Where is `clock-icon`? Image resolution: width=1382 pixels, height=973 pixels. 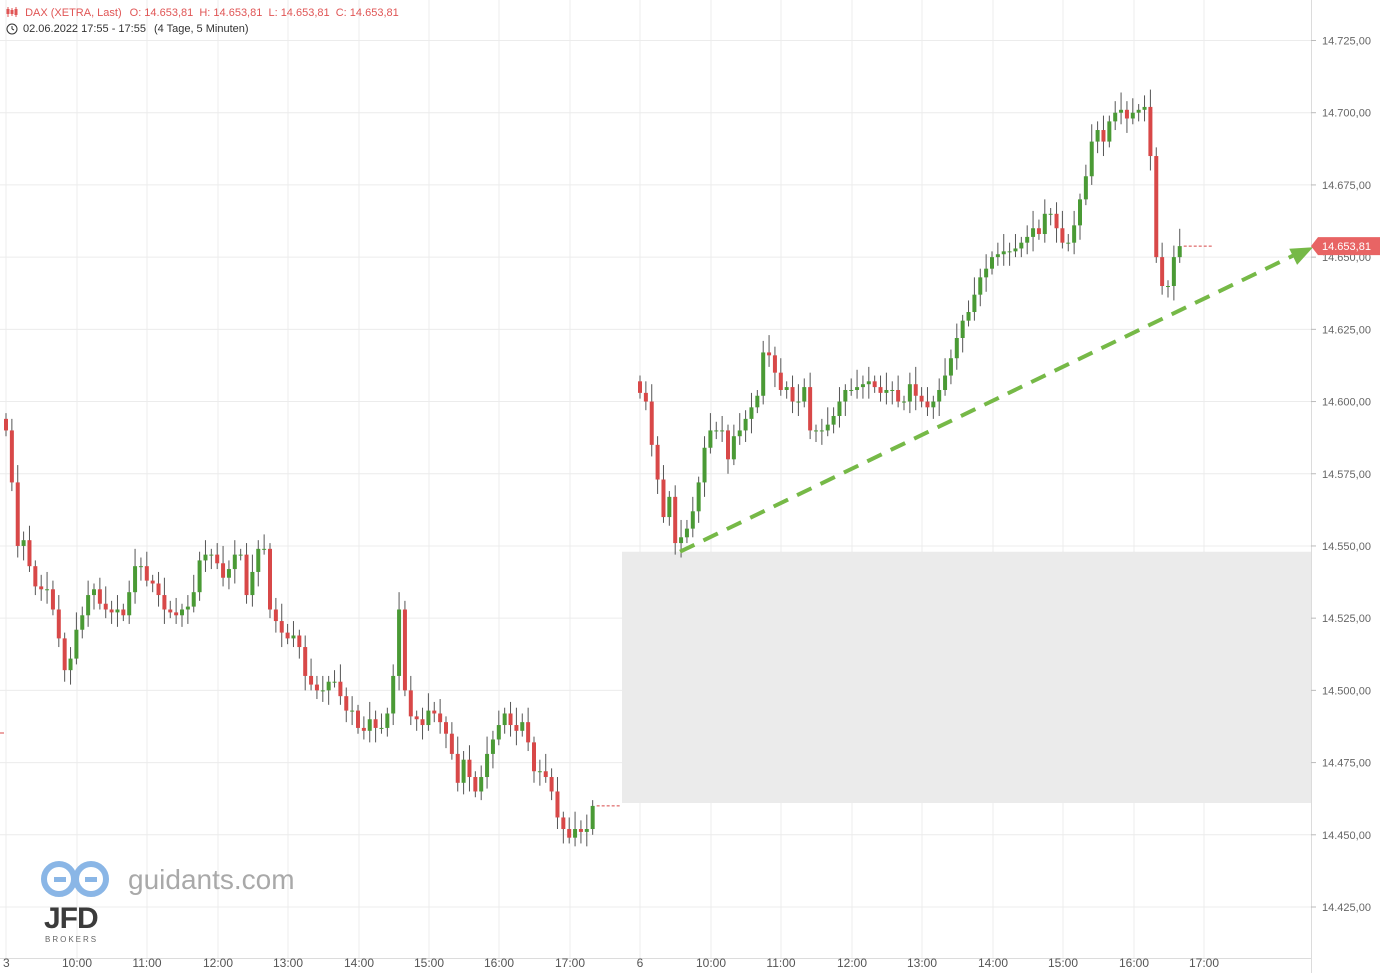
clock-icon is located at coordinates (12, 29).